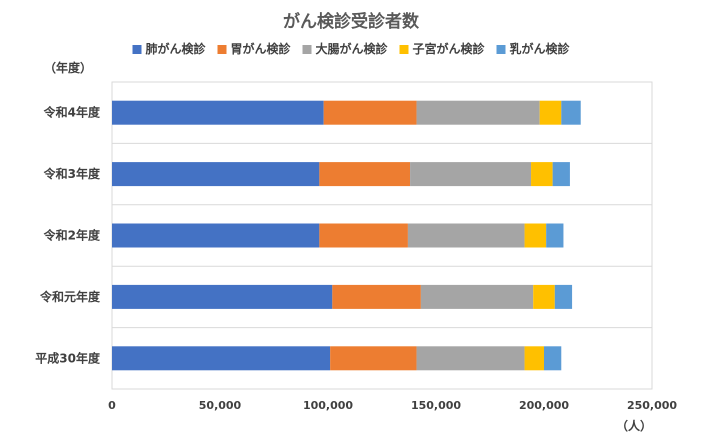 The image size is (702, 443). Describe the element at coordinates (261, 48) in the screenshot. I see `legend-label: 胃がん検診` at that location.